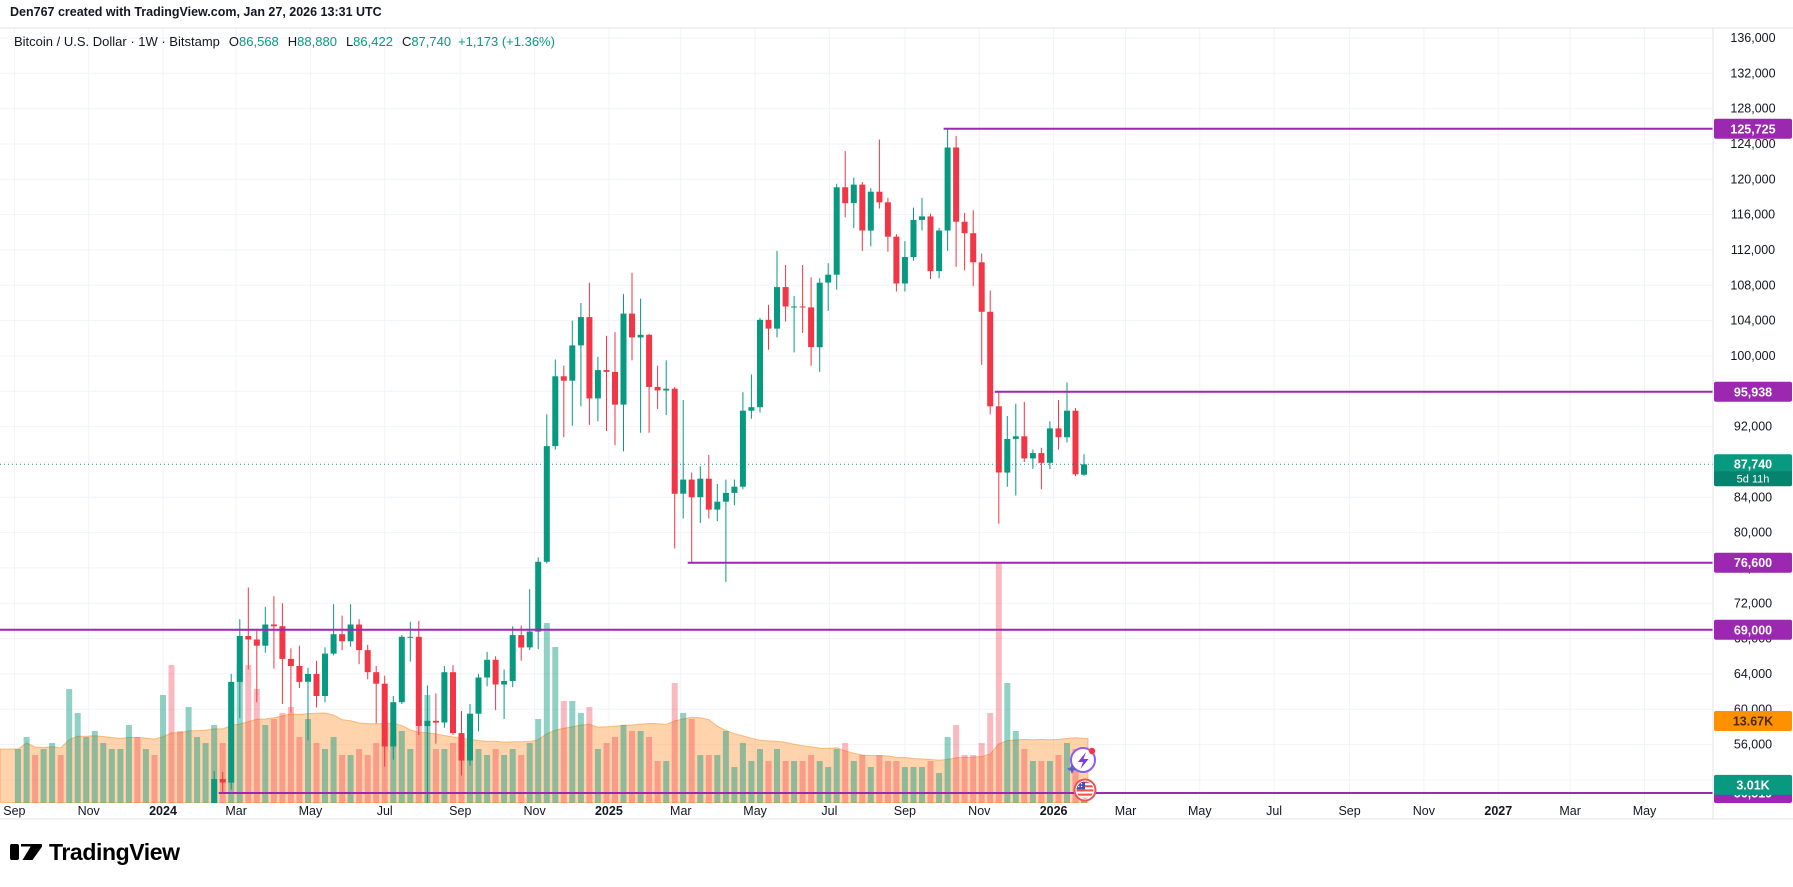 The height and width of the screenshot is (887, 1793). What do you see at coordinates (1085, 790) in the screenshot?
I see `us-flag-event-icon` at bounding box center [1085, 790].